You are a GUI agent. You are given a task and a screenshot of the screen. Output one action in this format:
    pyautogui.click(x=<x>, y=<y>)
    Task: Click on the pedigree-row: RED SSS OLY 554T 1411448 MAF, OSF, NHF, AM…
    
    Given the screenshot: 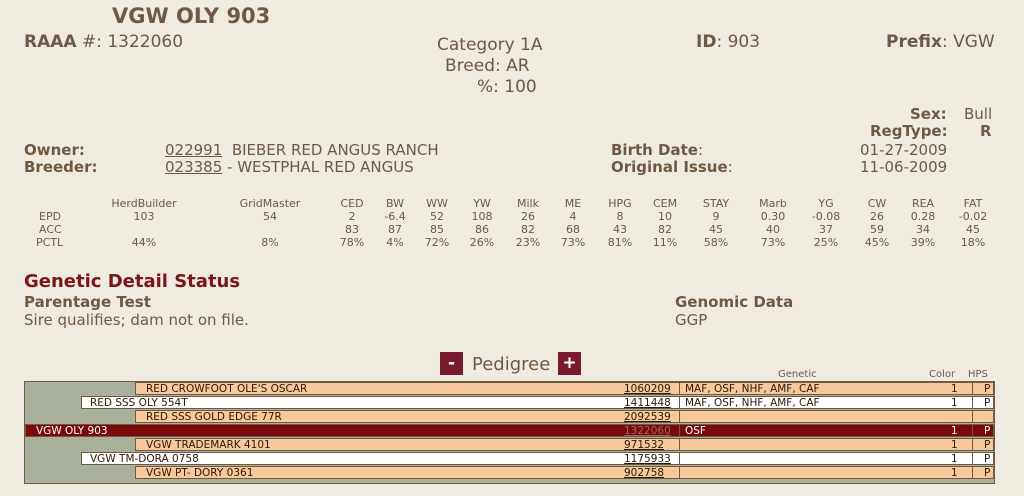 What is the action you would take?
    pyautogui.click(x=537, y=402)
    